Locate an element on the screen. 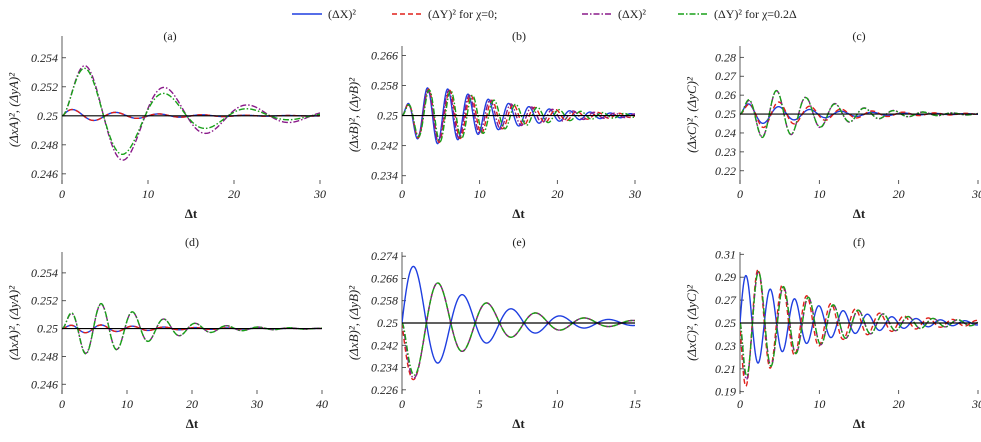  y-tick-label: 0.258 is located at coordinates (384, 301).